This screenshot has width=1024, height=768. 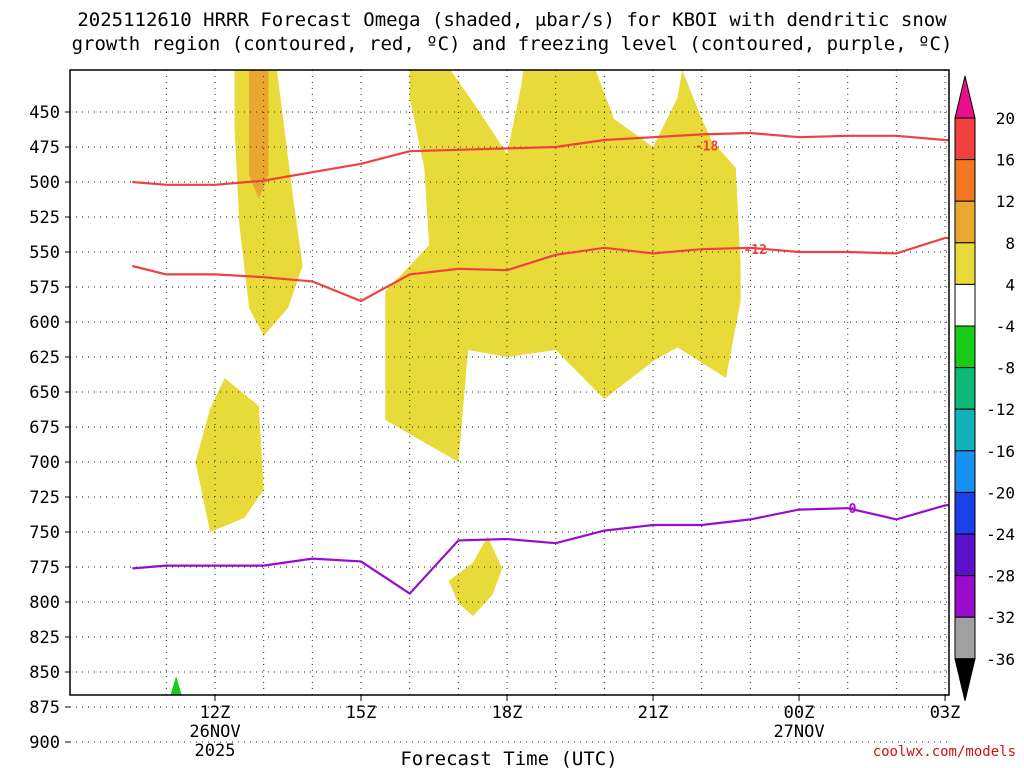 I want to click on colorbar-label-11: -28, so click(x=1000, y=576).